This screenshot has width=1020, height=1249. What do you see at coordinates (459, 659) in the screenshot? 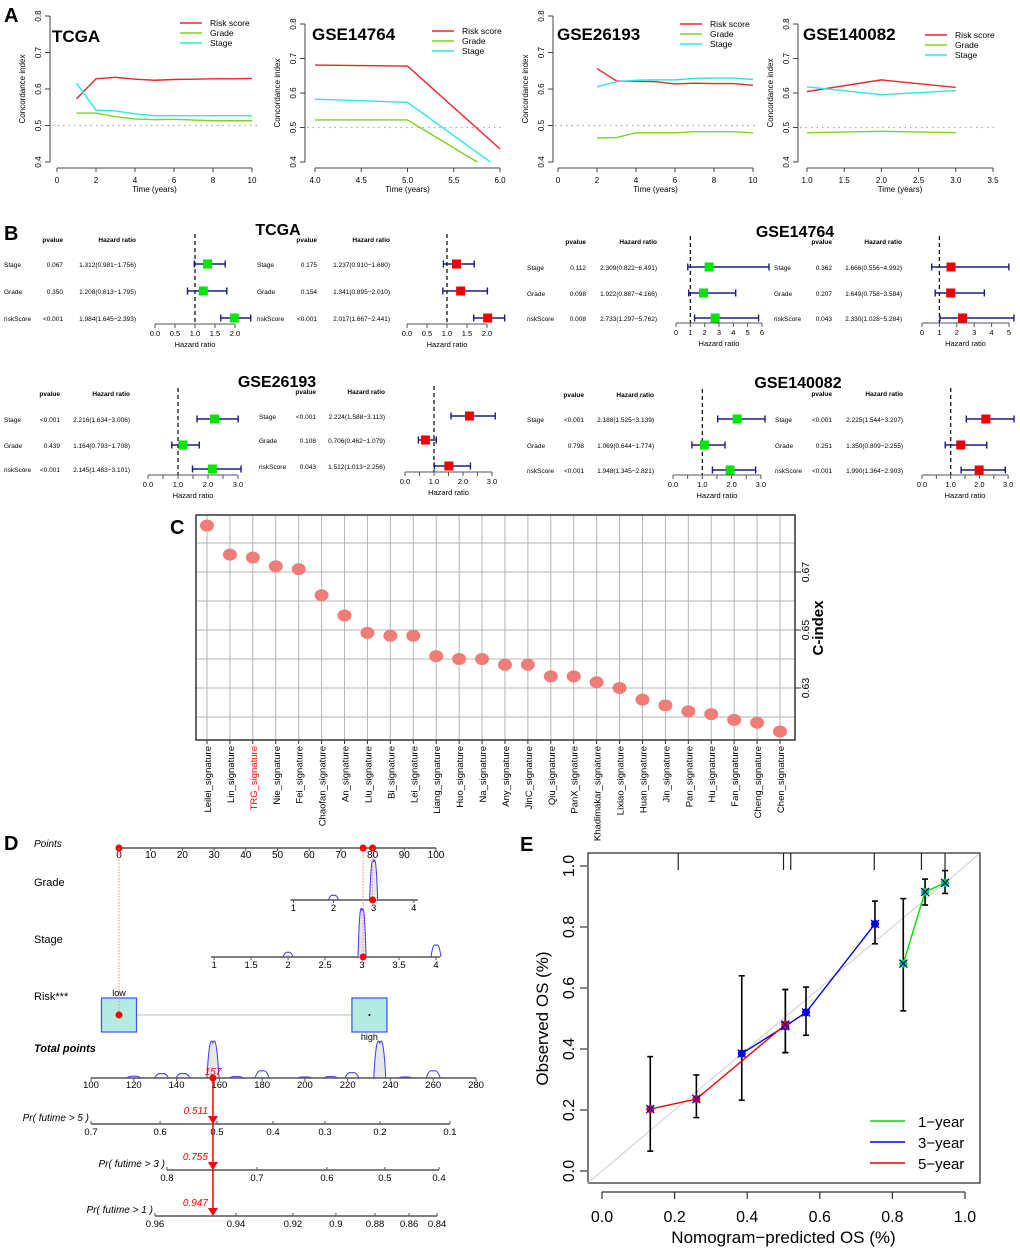
I see `cindex-point-Huo_signature` at bounding box center [459, 659].